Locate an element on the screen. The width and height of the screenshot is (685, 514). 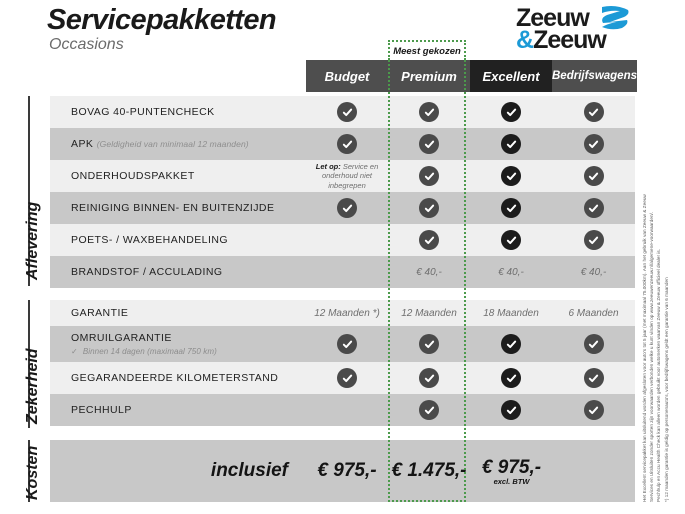
row-label: REINIGING BINNEN- EN BUITENZIJDE is located at coordinates (178, 208).